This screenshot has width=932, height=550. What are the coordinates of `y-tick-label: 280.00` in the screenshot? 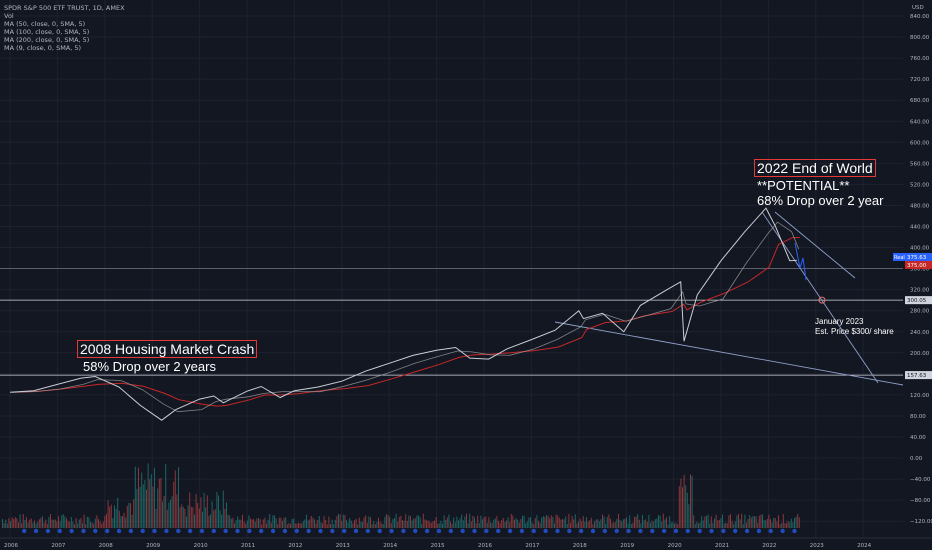 It's located at (920, 312).